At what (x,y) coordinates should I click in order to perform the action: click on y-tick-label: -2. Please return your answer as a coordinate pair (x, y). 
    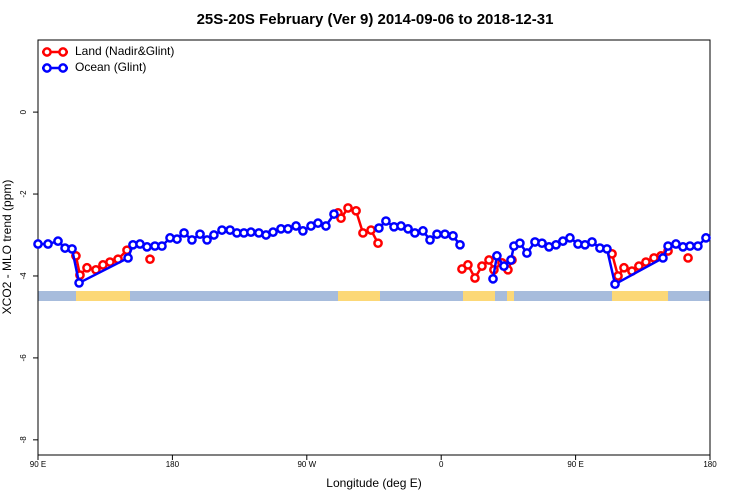
    Looking at the image, I should click on (23, 194).